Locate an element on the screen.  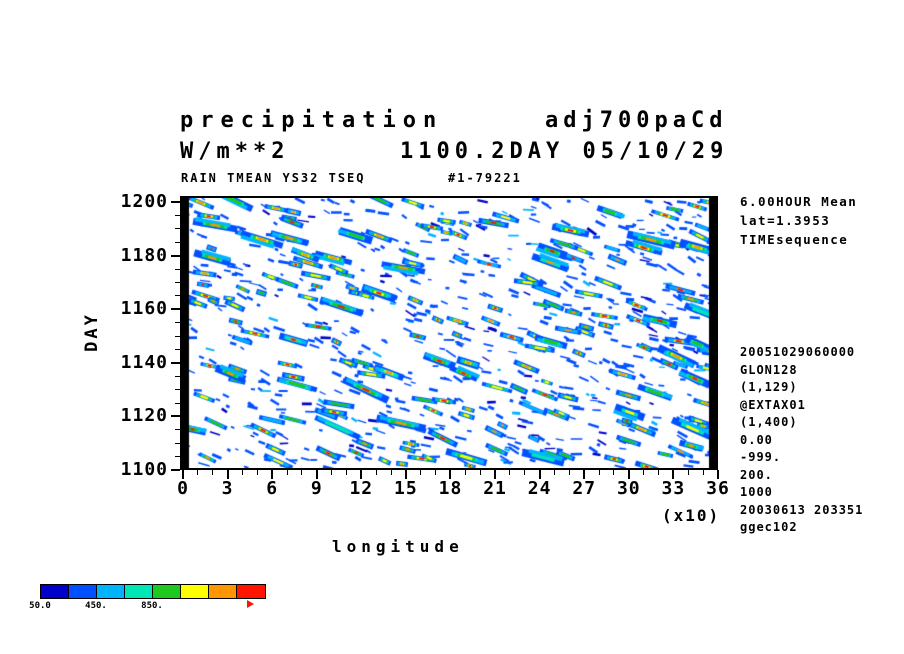
side-note-line: GLON128 is located at coordinates (769, 369).